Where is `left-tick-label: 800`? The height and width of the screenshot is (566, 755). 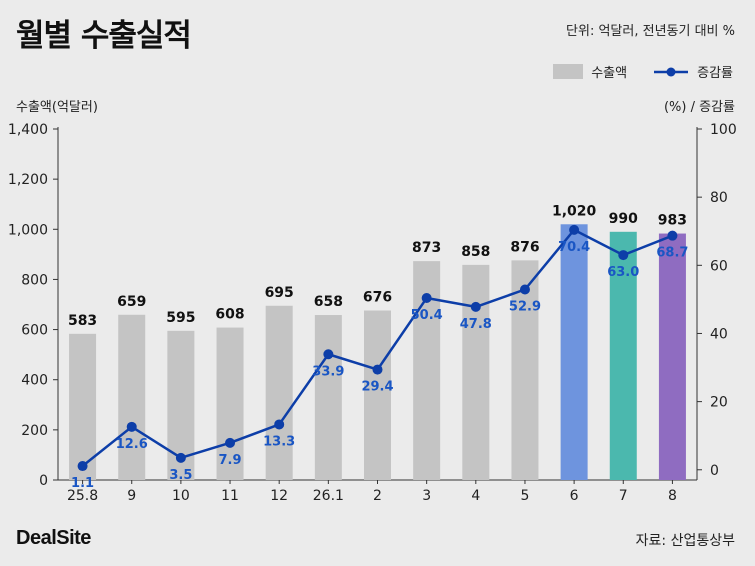 left-tick-label: 800 is located at coordinates (34, 280).